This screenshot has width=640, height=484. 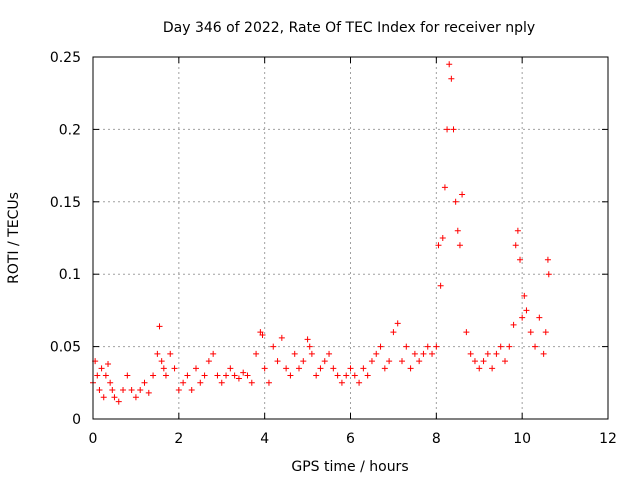 I want to click on y-tick-label: 0.25, so click(x=65, y=58).